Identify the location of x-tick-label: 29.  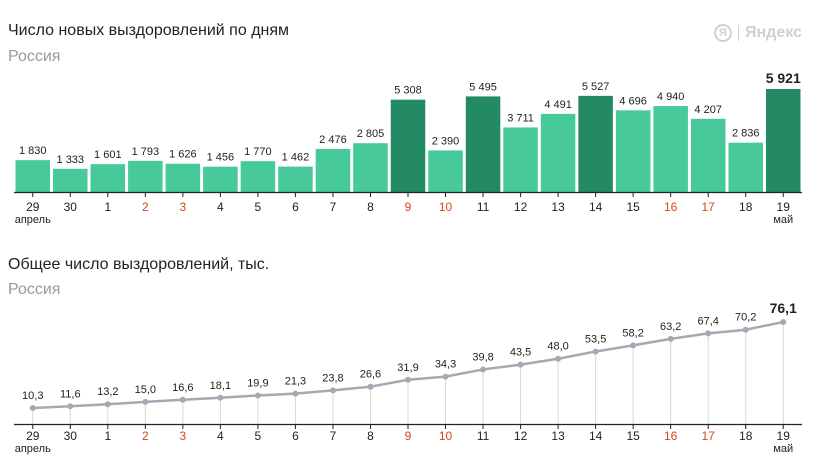
(33, 207).